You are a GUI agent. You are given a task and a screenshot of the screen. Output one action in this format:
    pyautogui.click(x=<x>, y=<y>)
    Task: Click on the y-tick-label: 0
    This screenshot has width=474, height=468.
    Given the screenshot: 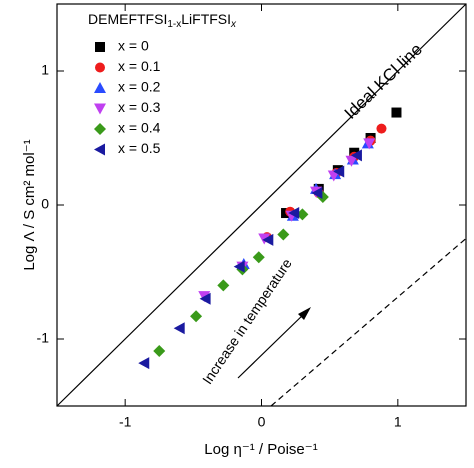 What is the action you would take?
    pyautogui.click(x=45, y=204)
    